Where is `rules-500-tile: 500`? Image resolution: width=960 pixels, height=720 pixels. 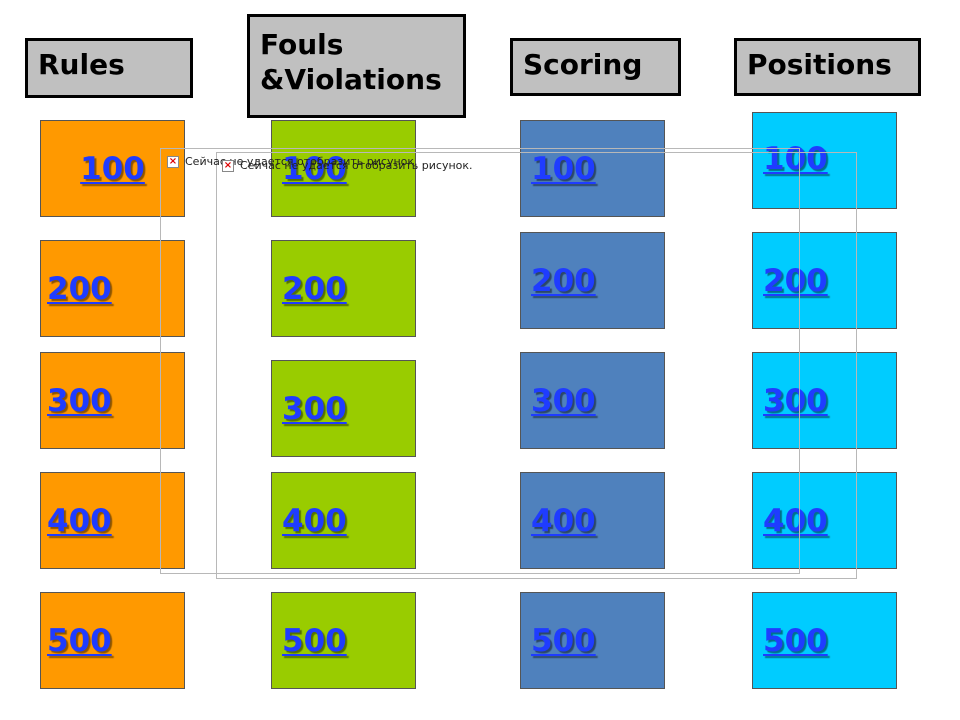
rules-500-tile: 500 is located at coordinates (112, 640).